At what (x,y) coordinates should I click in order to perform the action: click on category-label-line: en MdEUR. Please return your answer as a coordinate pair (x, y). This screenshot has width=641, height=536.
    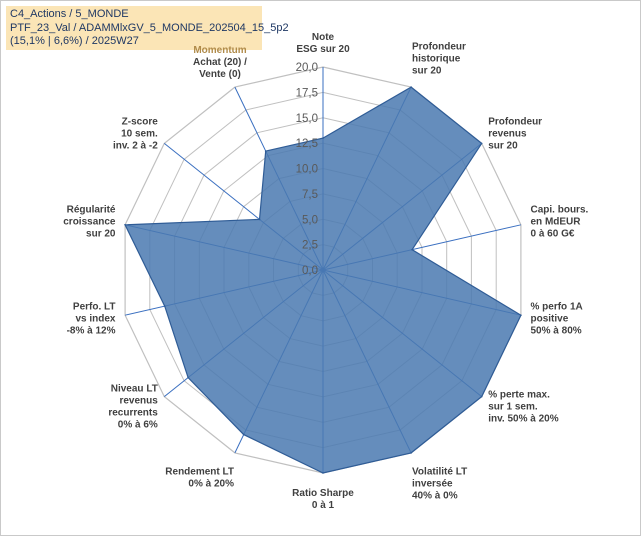
    Looking at the image, I should click on (556, 221).